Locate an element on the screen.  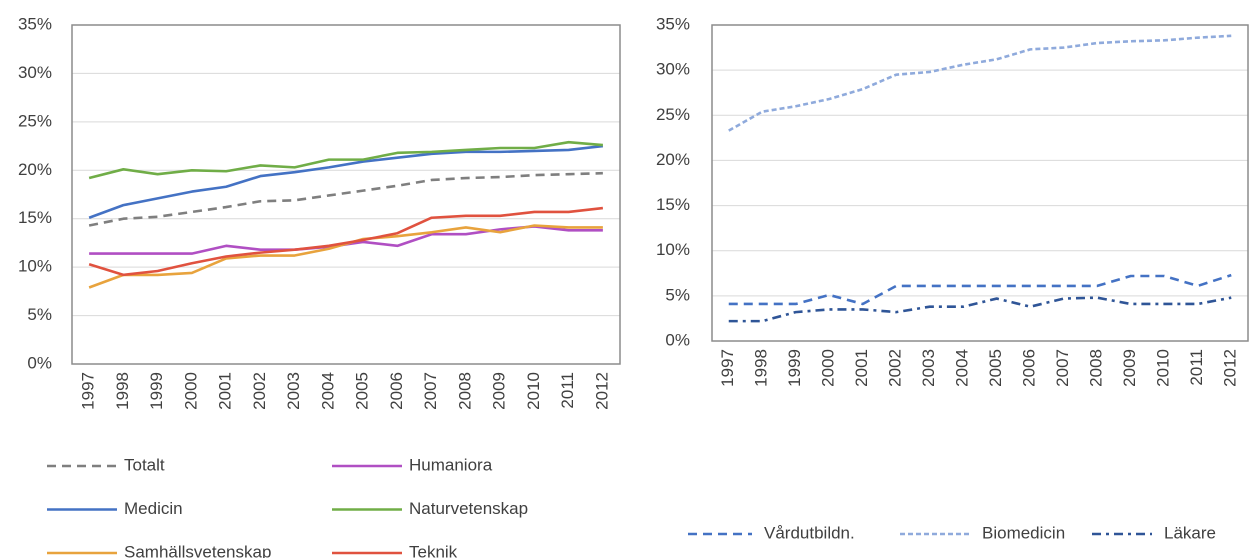
legend-label: Läkare is located at coordinates (1190, 532).